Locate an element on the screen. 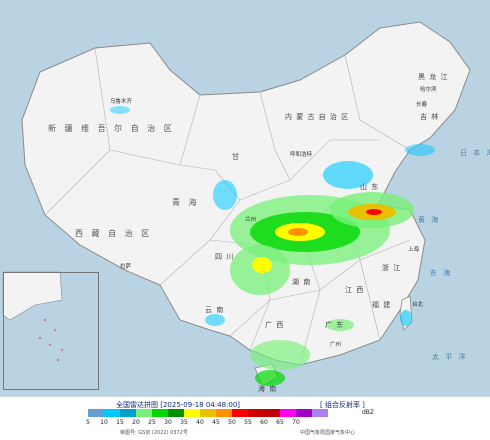  label-yellow-sea: 黄 海 is located at coordinates (429, 220).